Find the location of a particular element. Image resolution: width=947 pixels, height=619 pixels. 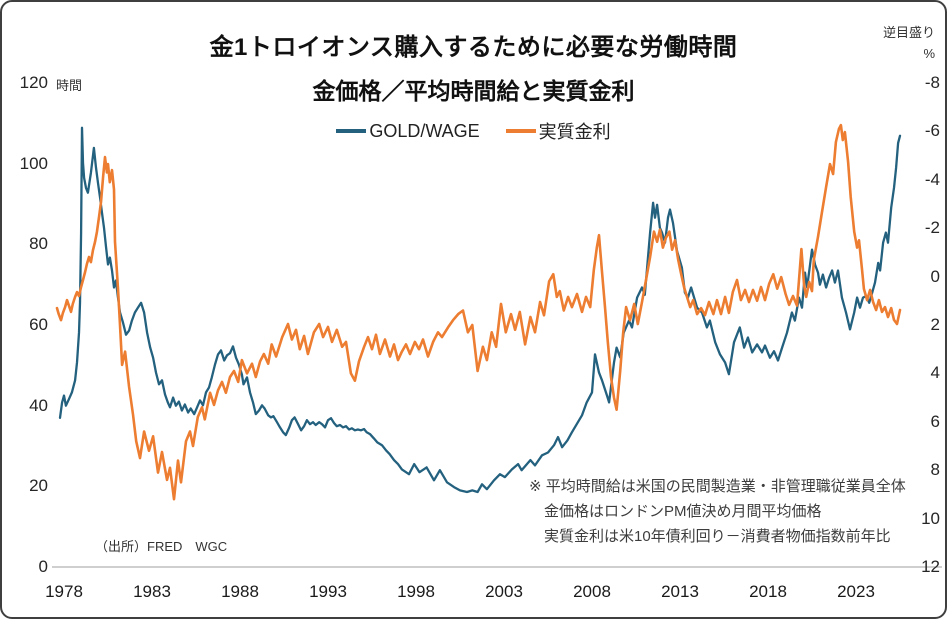

footnote-line: 金価格はロンドンPM値決め月間平均価格 is located at coordinates (683, 511).